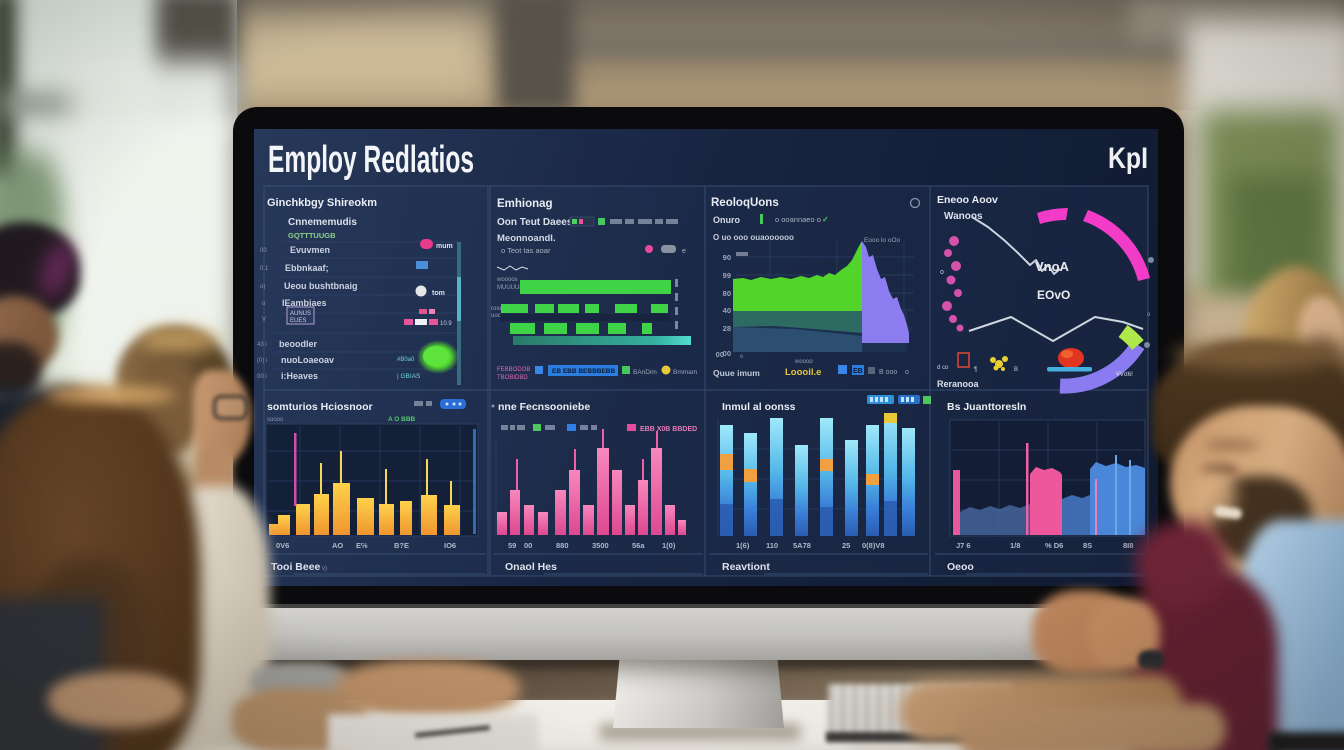  What do you see at coordinates (299, 376) in the screenshot?
I see `svg-text: i:Heaves` at bounding box center [299, 376].